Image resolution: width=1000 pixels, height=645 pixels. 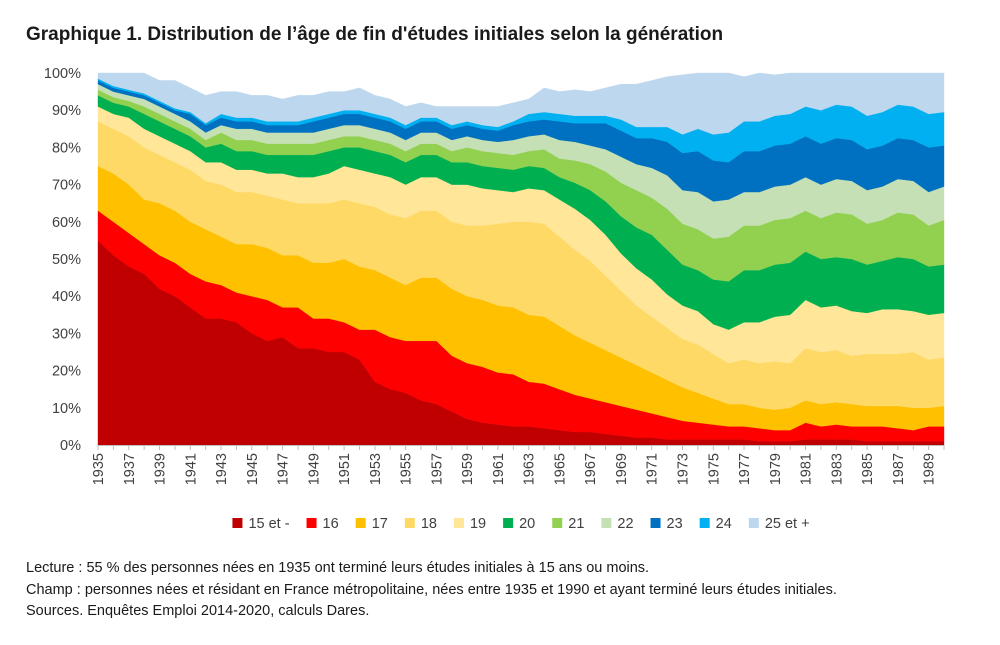 What do you see at coordinates (653, 469) in the screenshot?
I see `x-tick-label: 1971` at bounding box center [653, 469].